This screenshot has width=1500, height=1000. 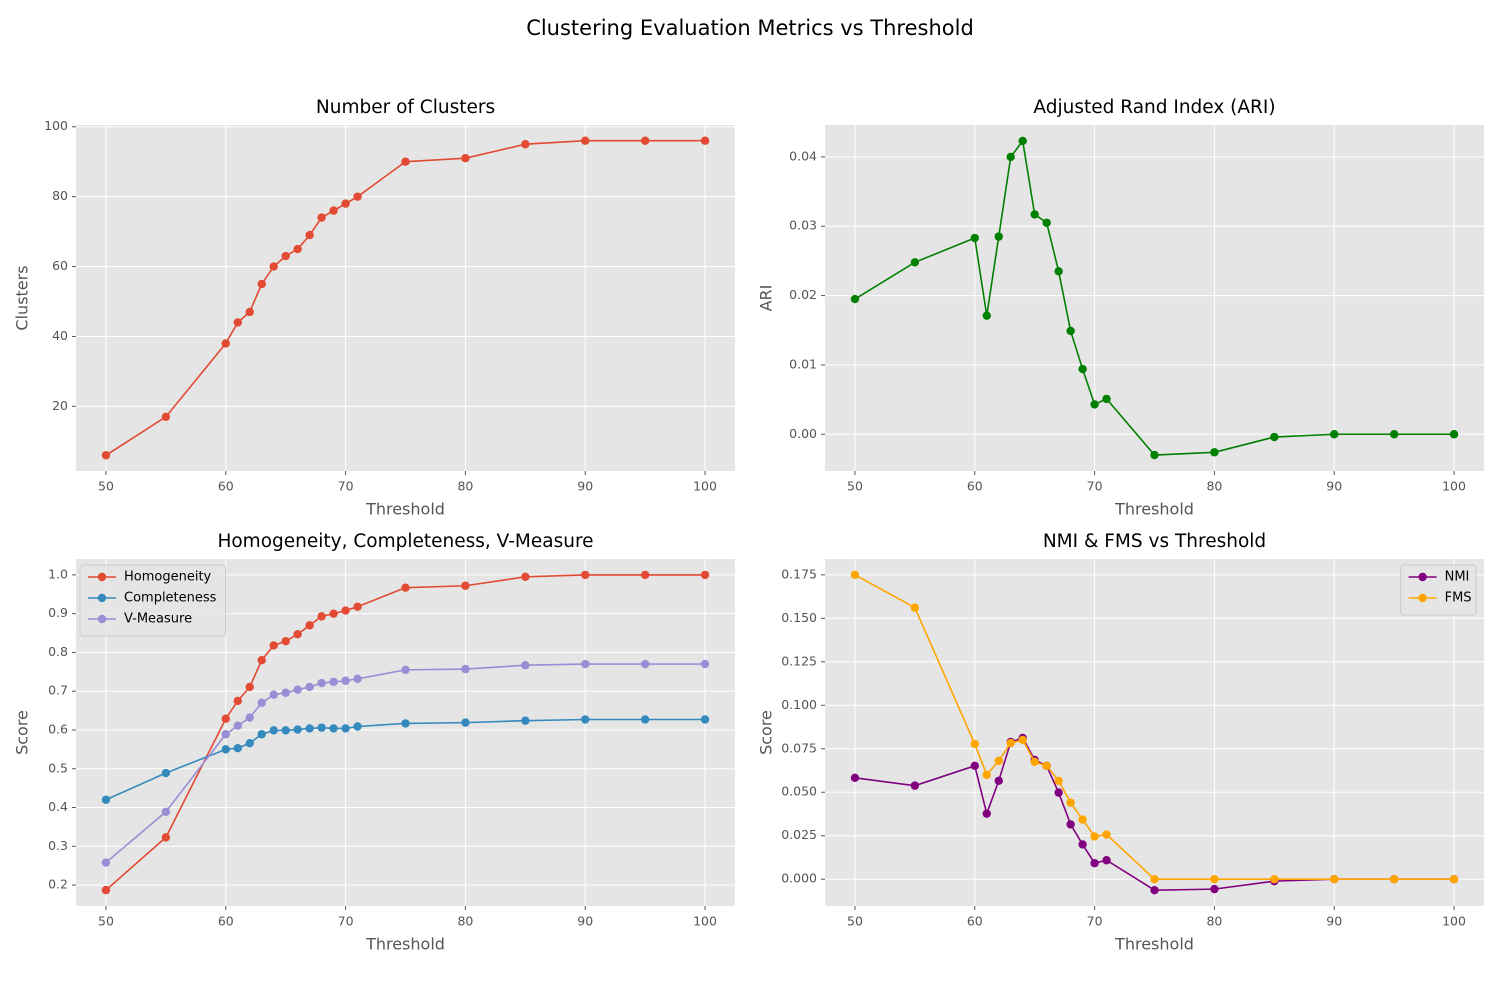 What do you see at coordinates (1154, 541) in the screenshot?
I see `subplot-title: NMI & FMS vs Threshold` at bounding box center [1154, 541].